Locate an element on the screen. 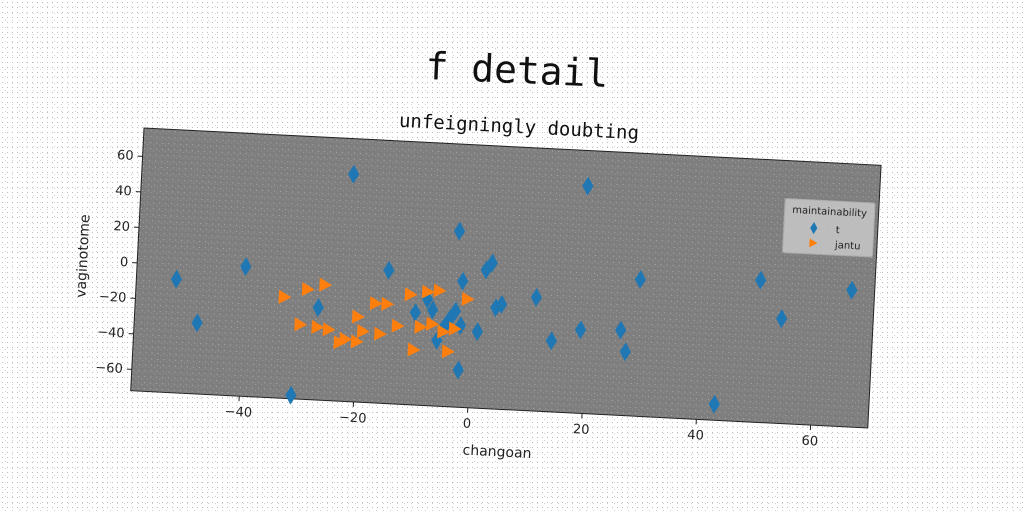  legend-items: t jantu is located at coordinates (835, 236).